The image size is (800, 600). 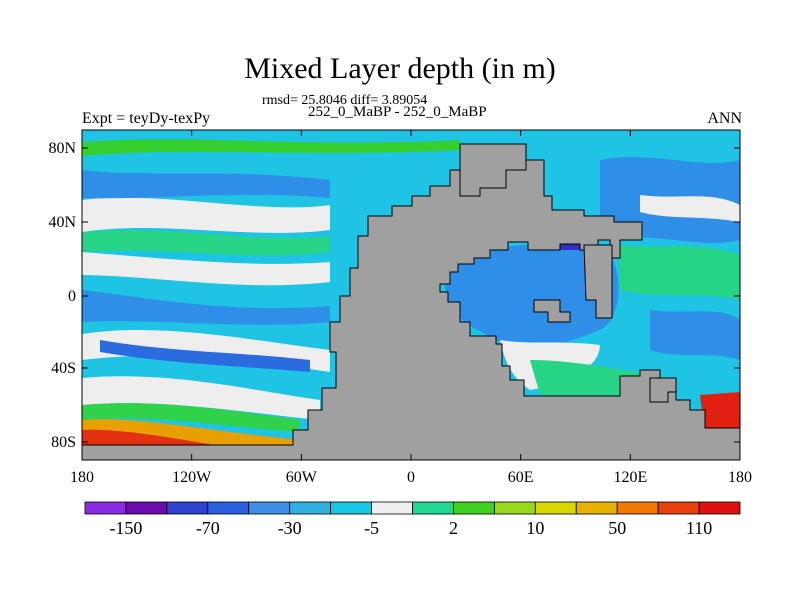 I want to click on band-green-arctic, so click(x=271, y=147).